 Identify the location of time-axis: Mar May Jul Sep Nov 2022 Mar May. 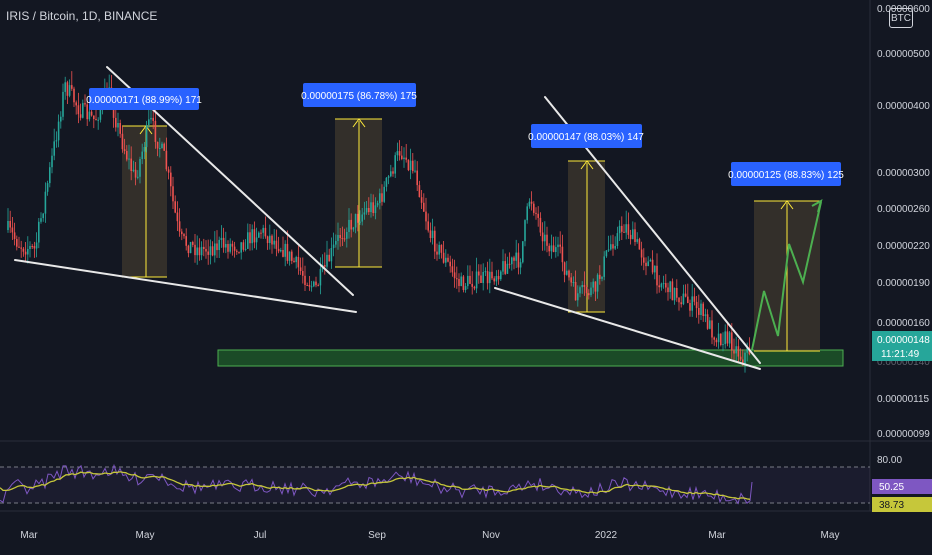
(429, 535).